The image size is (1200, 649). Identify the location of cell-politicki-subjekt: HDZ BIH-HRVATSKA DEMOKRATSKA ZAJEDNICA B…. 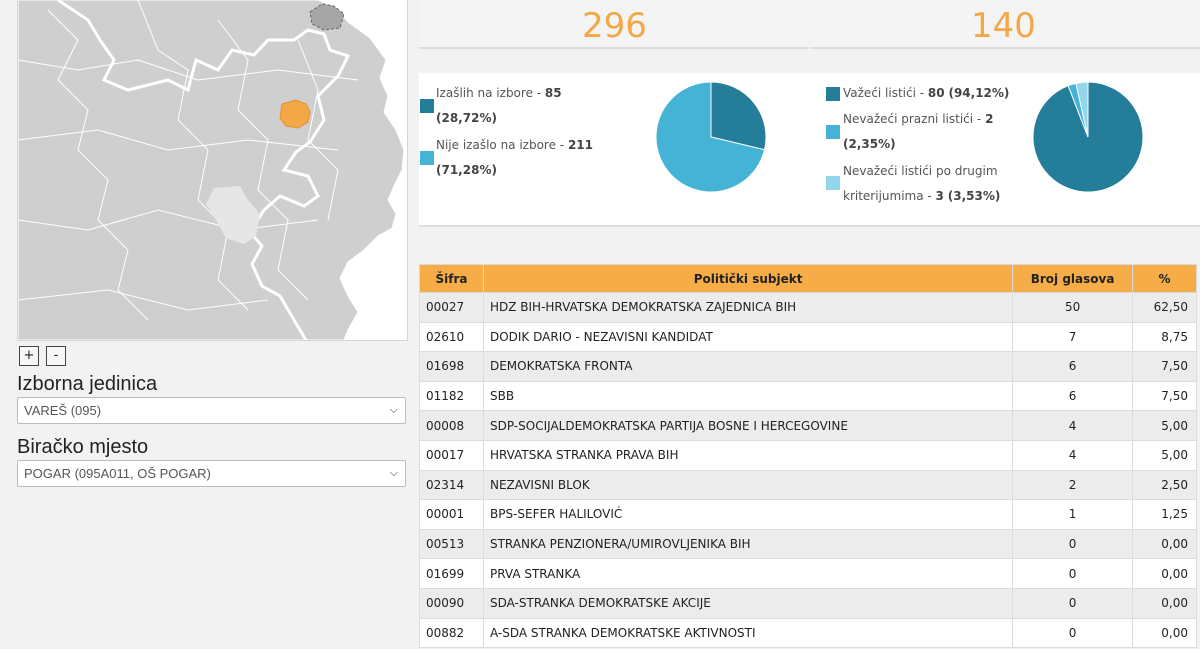
(748, 307).